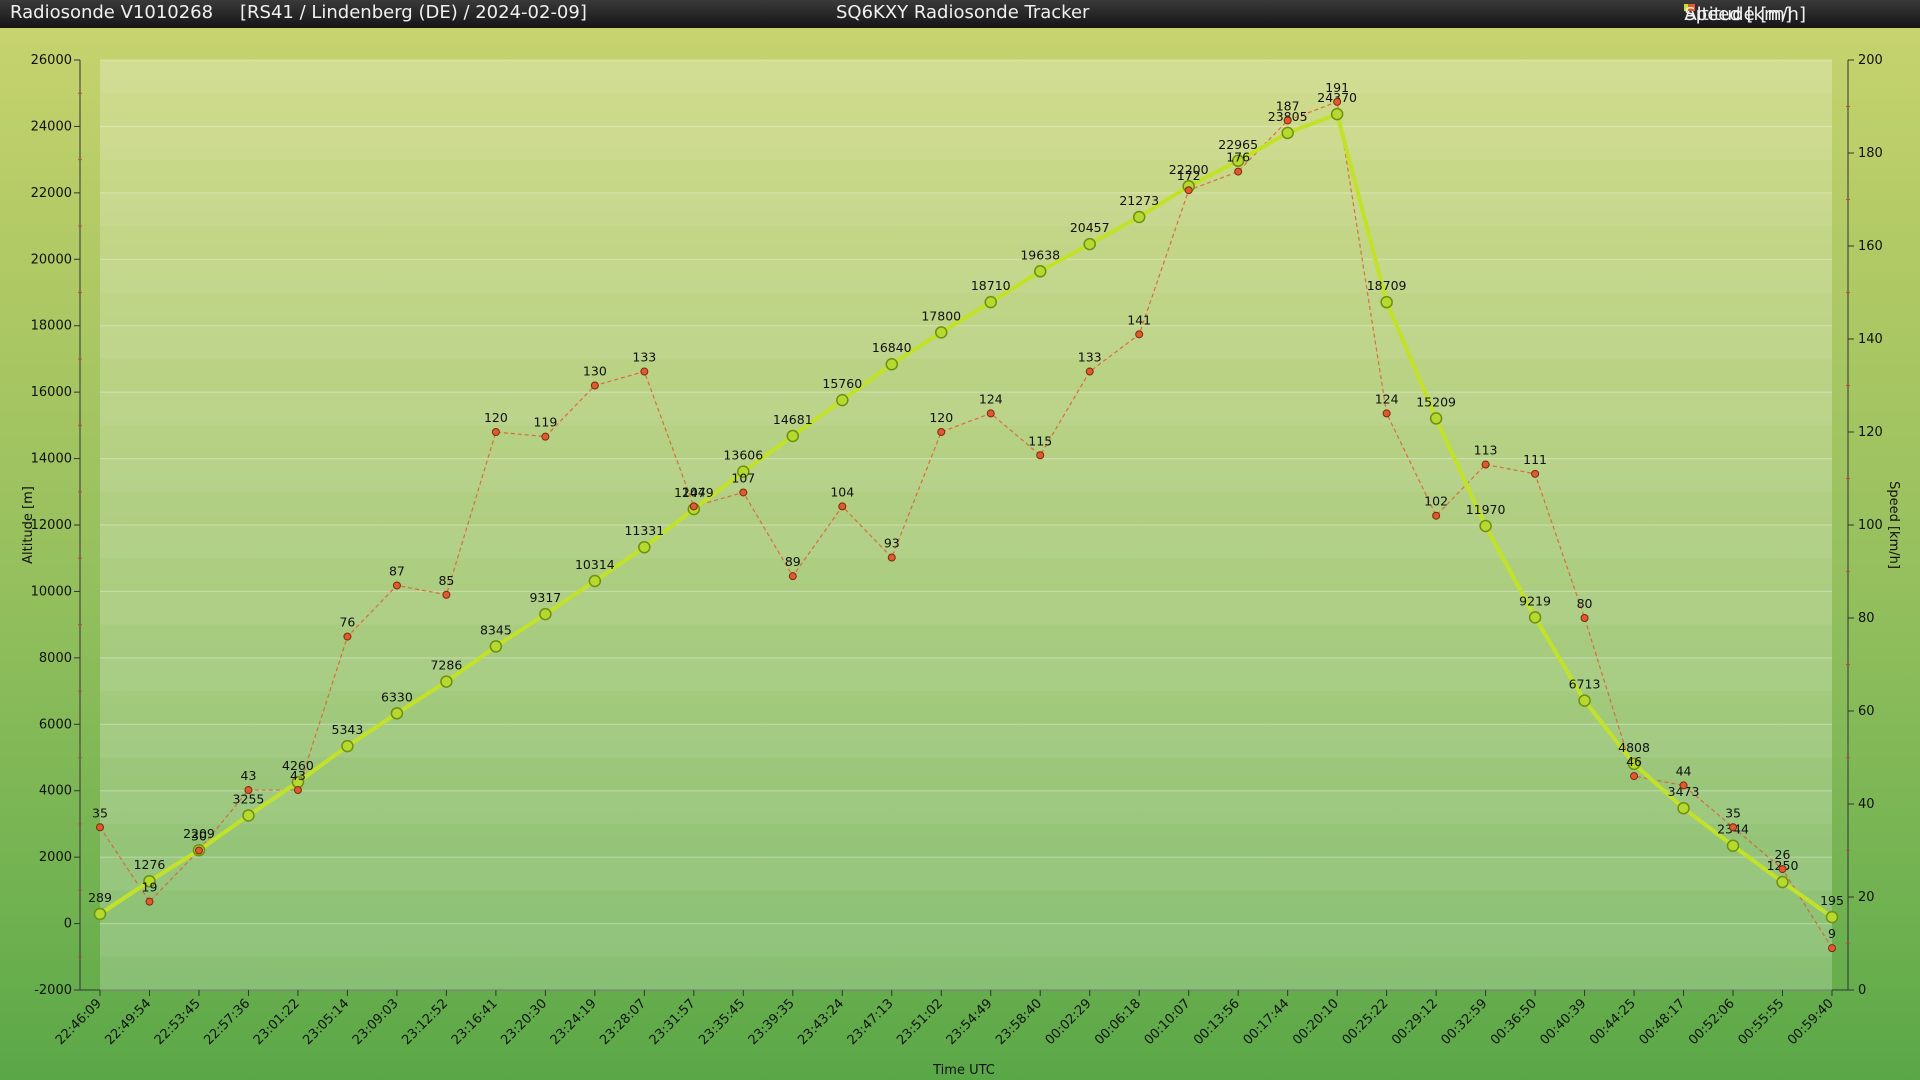 Image resolution: width=1920 pixels, height=1080 pixels. Describe the element at coordinates (595, 564) in the screenshot. I see `altitude-data-label: 10314` at that location.